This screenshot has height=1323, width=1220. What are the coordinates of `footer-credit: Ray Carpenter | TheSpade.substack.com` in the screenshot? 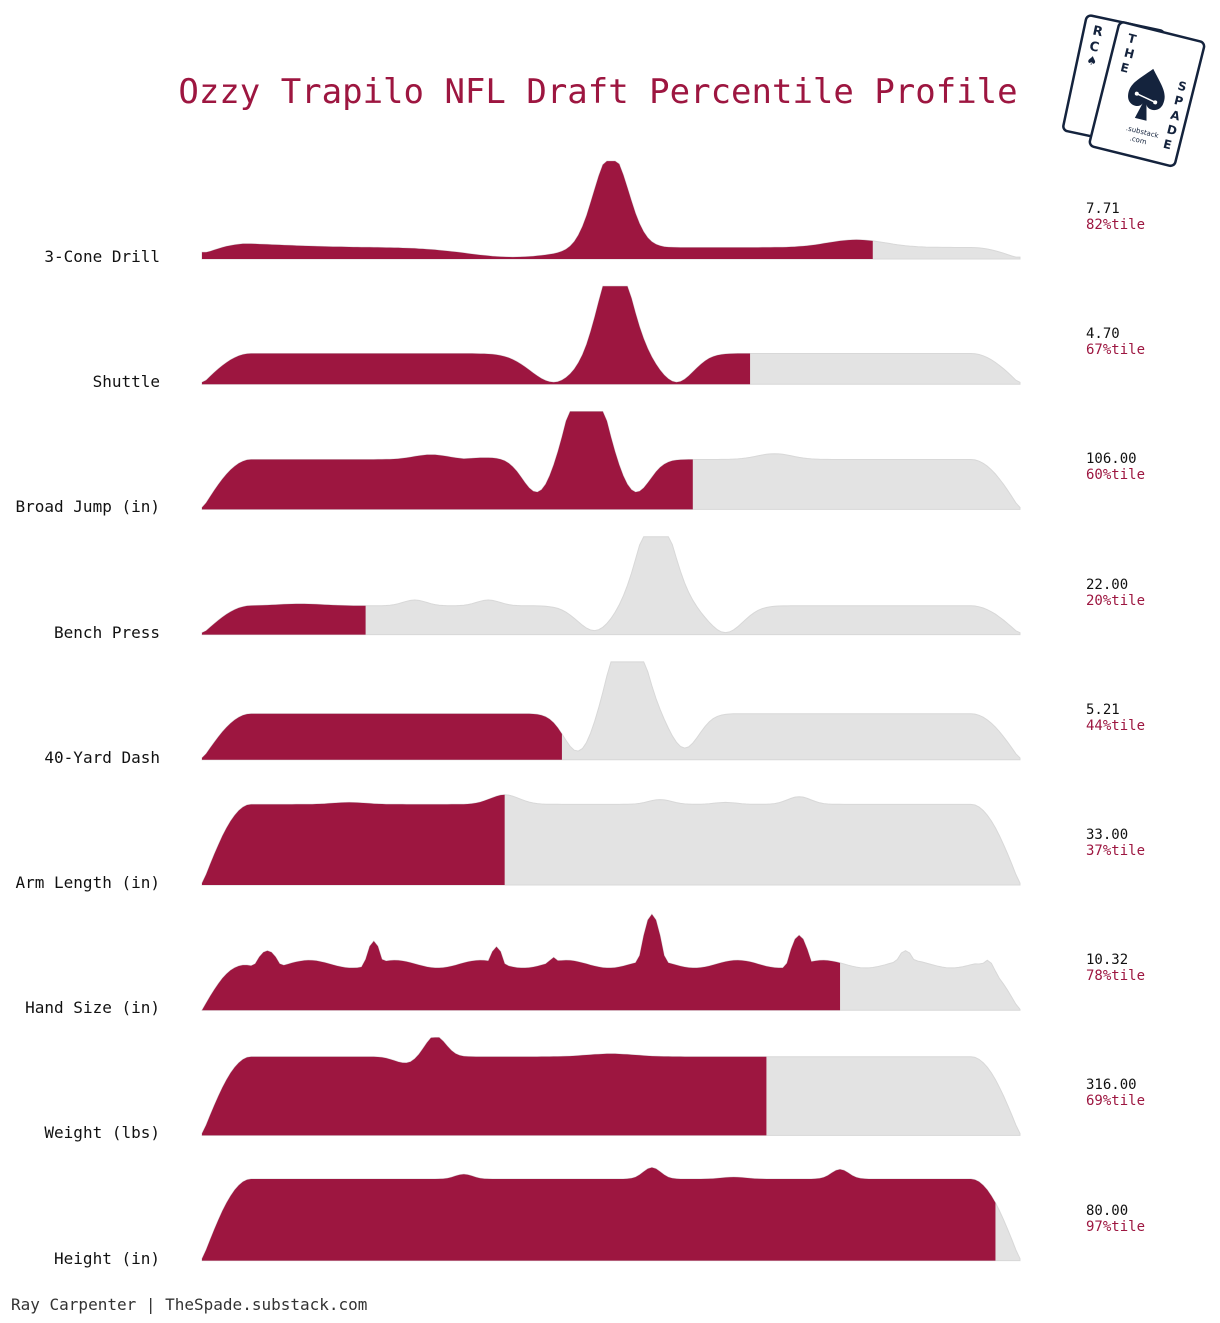 It's located at (189, 1304).